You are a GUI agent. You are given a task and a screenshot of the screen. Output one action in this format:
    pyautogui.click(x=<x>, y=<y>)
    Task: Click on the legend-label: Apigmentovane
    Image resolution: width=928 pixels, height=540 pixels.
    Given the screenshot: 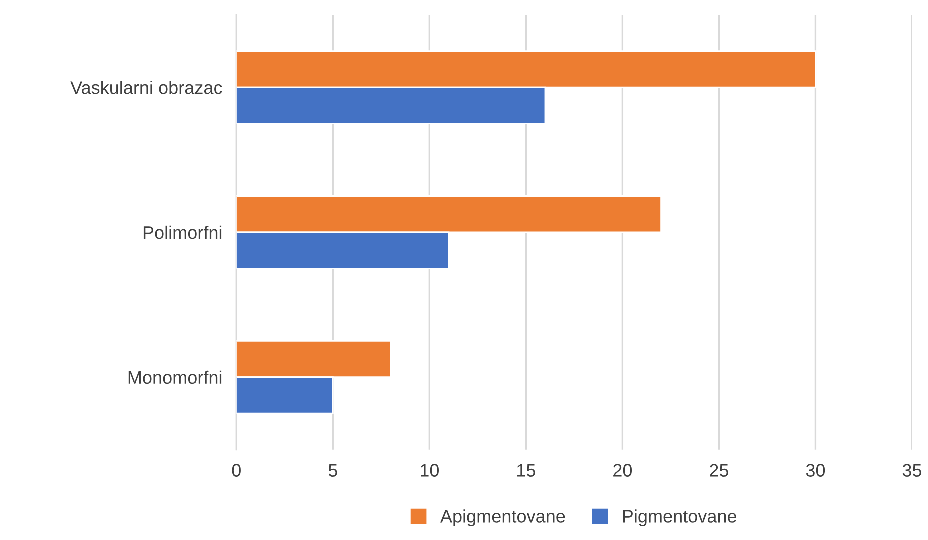 What is the action you would take?
    pyautogui.click(x=503, y=518)
    